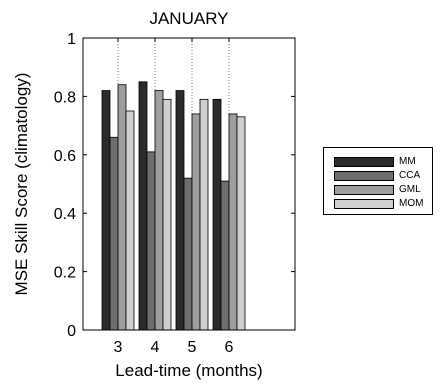 This screenshot has height=385, width=445. Describe the element at coordinates (411, 203) in the screenshot. I see `legend-label: MOM` at that location.